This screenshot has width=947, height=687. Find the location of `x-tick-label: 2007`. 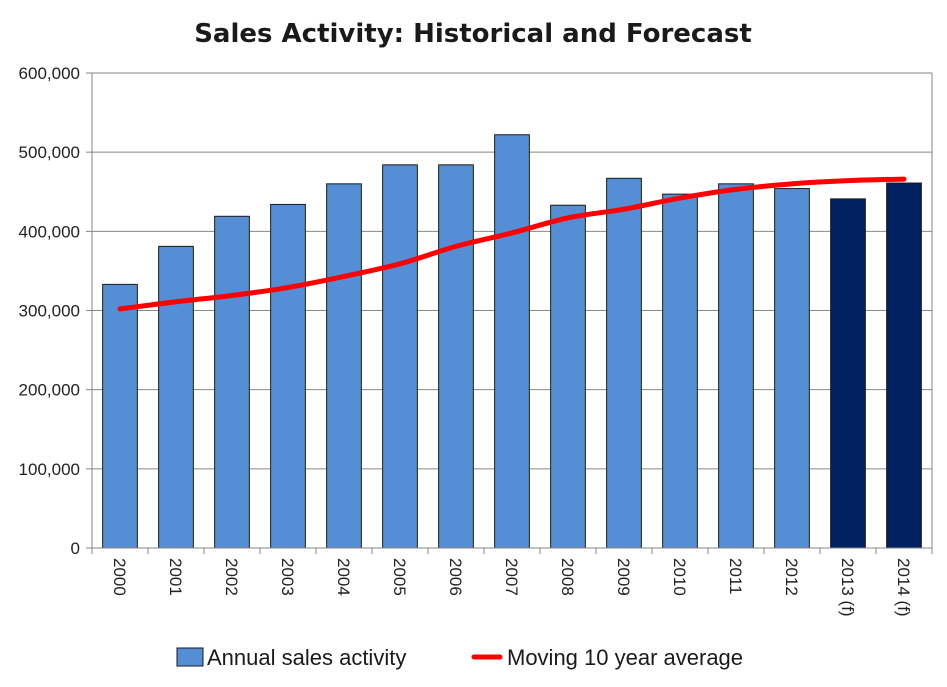

x-tick-label: 2007 is located at coordinates (511, 577).